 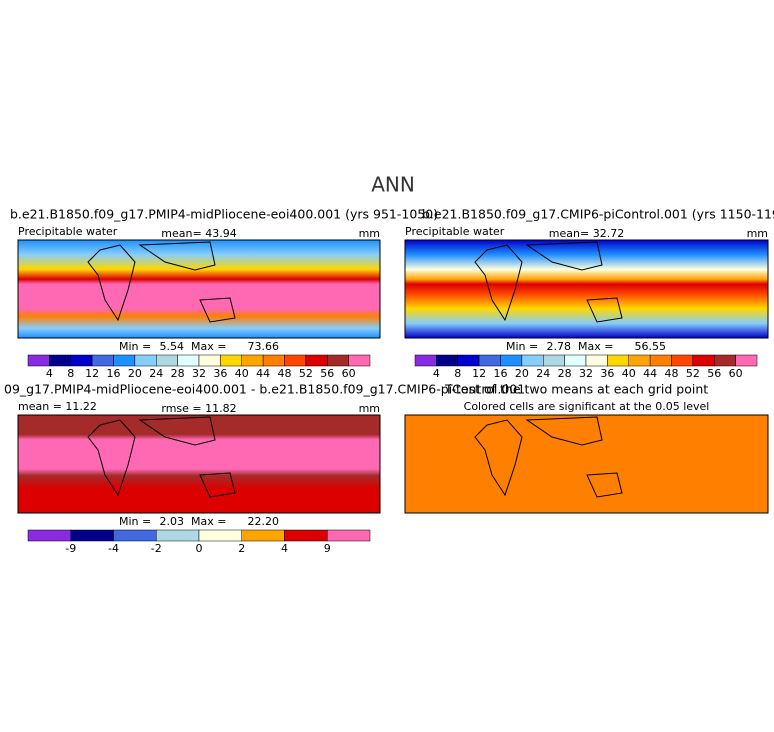 What do you see at coordinates (559, 346) in the screenshot?
I see `min-value: 2.78` at bounding box center [559, 346].